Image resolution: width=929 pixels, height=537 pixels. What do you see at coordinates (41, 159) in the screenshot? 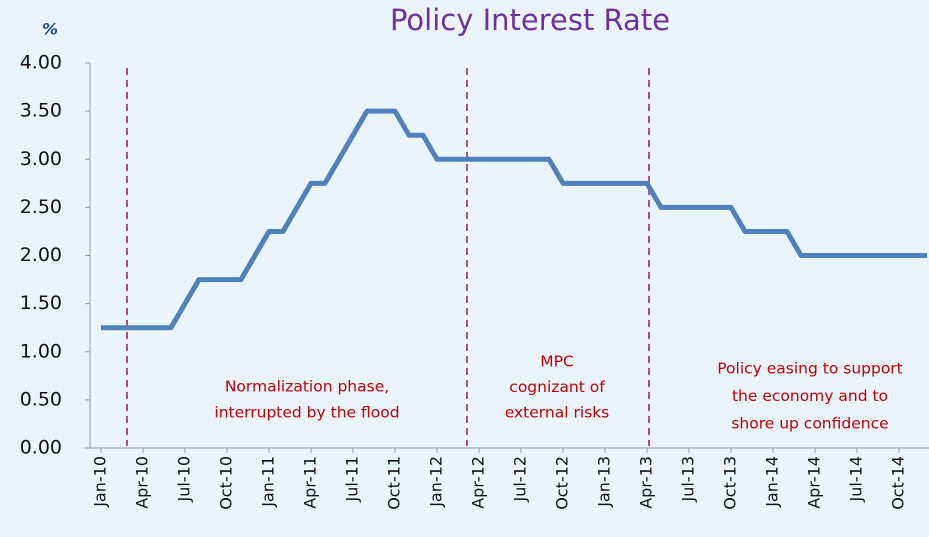
I see `y-tick-label: 3.00` at bounding box center [41, 159].